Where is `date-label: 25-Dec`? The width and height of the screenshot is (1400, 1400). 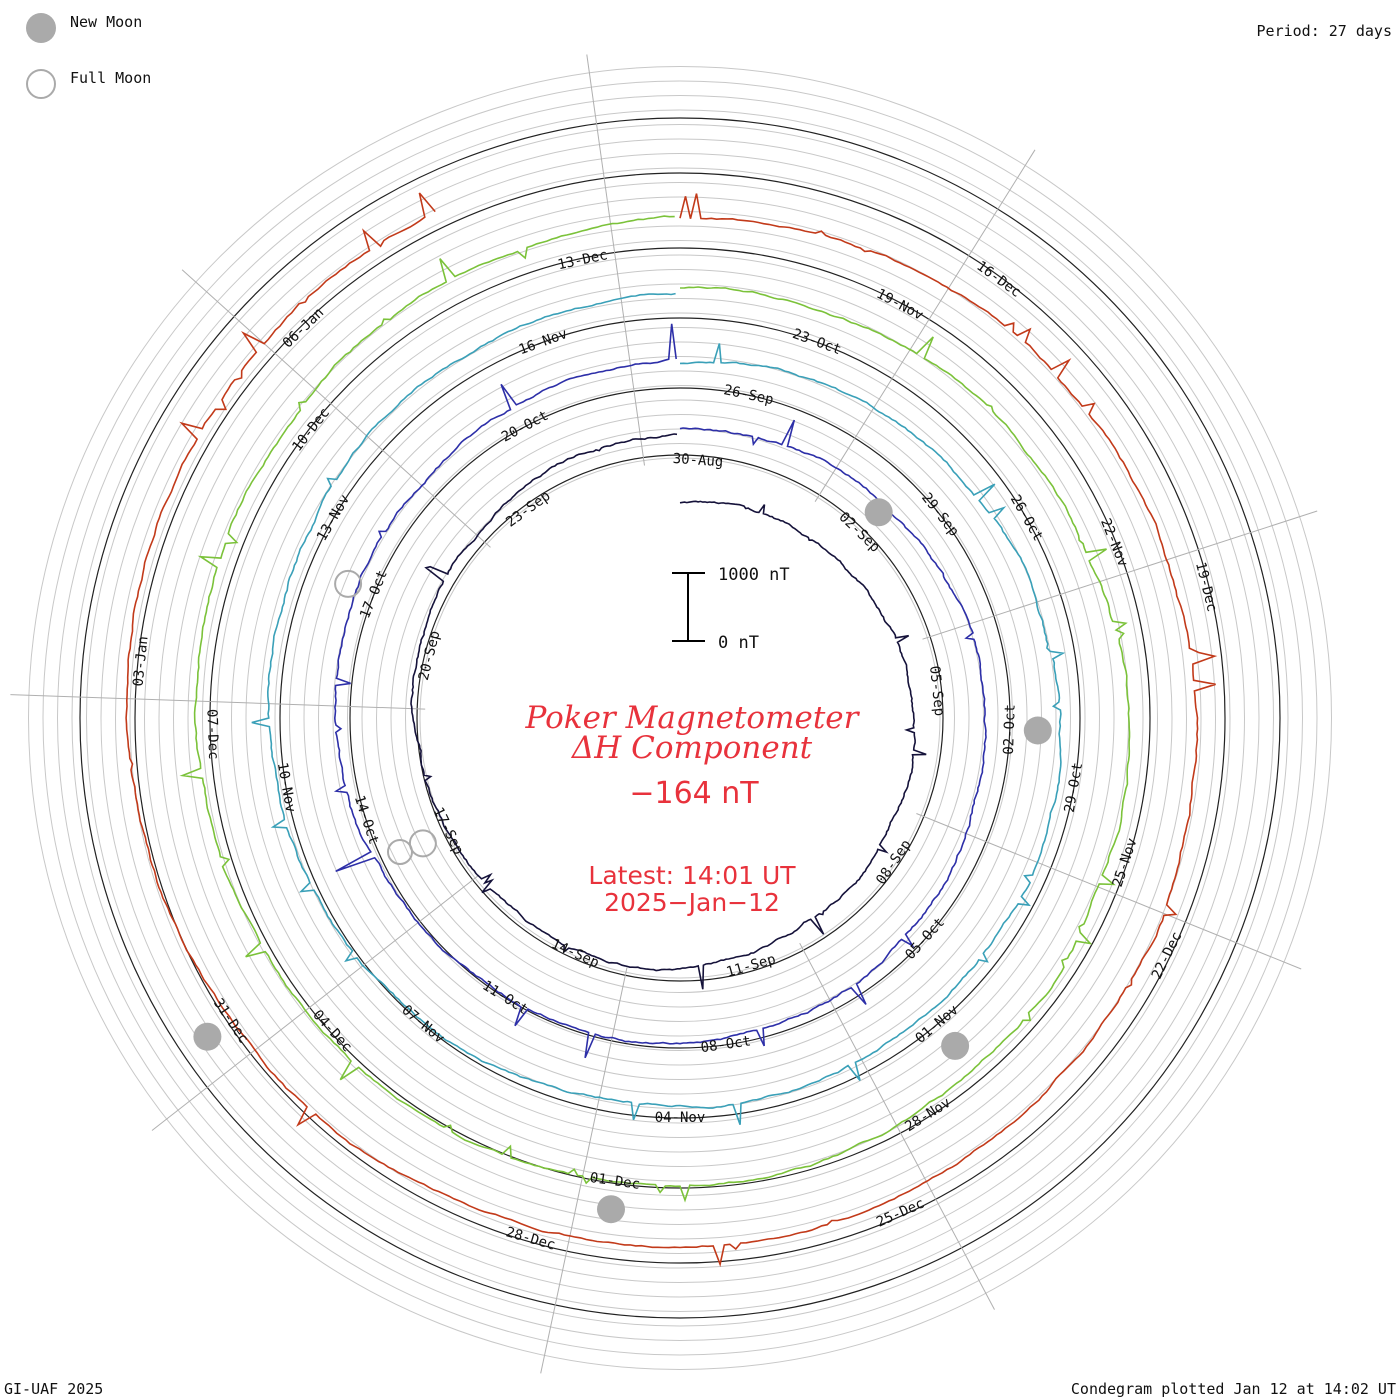 date-label: 25-Dec is located at coordinates (900, 1213).